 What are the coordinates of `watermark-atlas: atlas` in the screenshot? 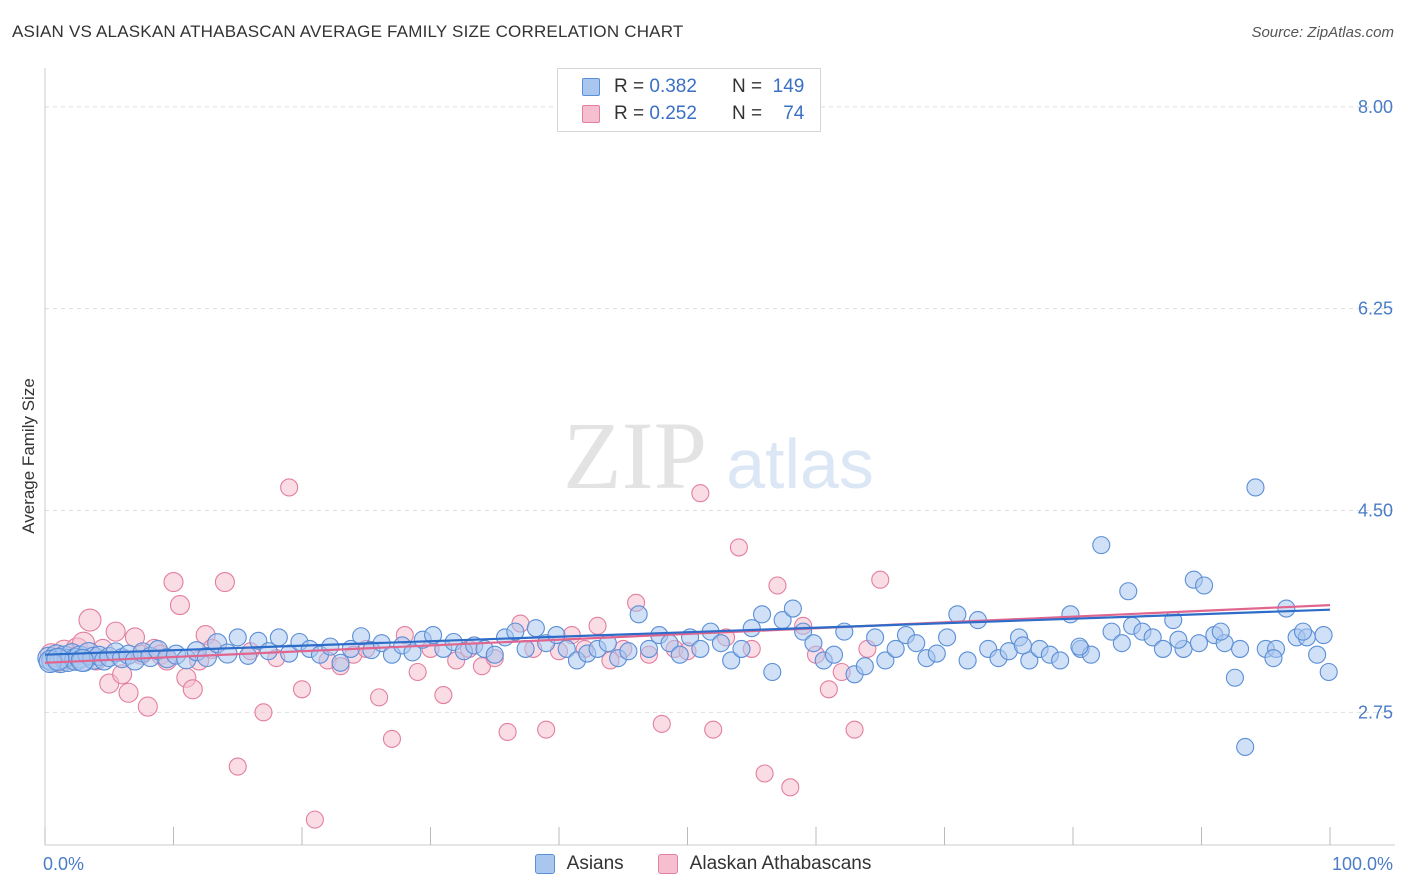 It's located at (800, 464).